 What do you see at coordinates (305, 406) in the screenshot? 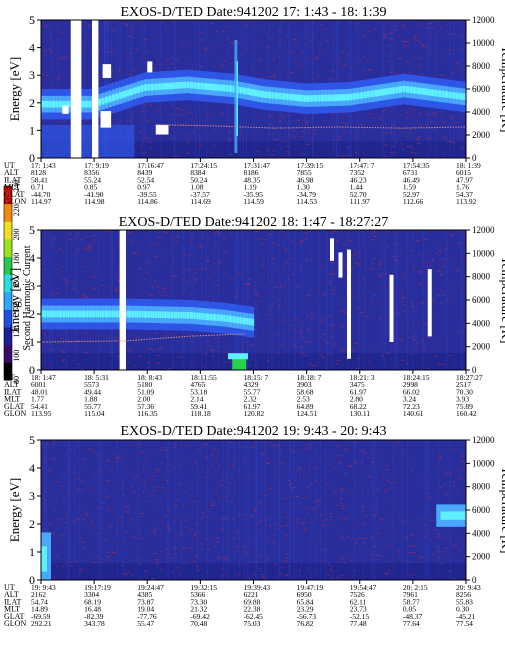
I see `orbit-value: 64.89` at bounding box center [305, 406].